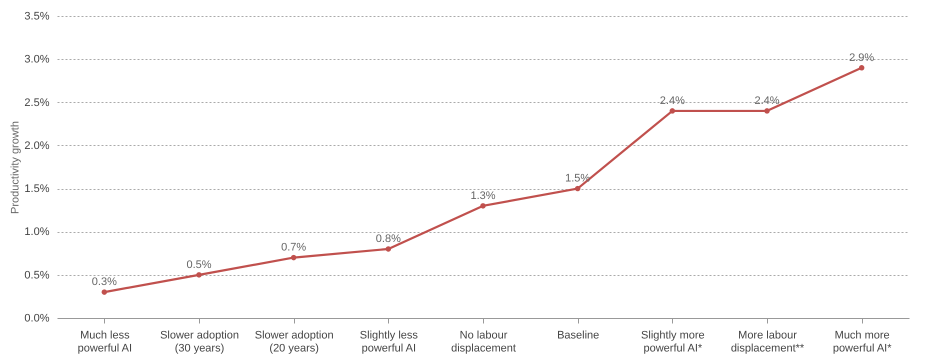 Image resolution: width=939 pixels, height=359 pixels. I want to click on data-label: 0.3%, so click(105, 282).